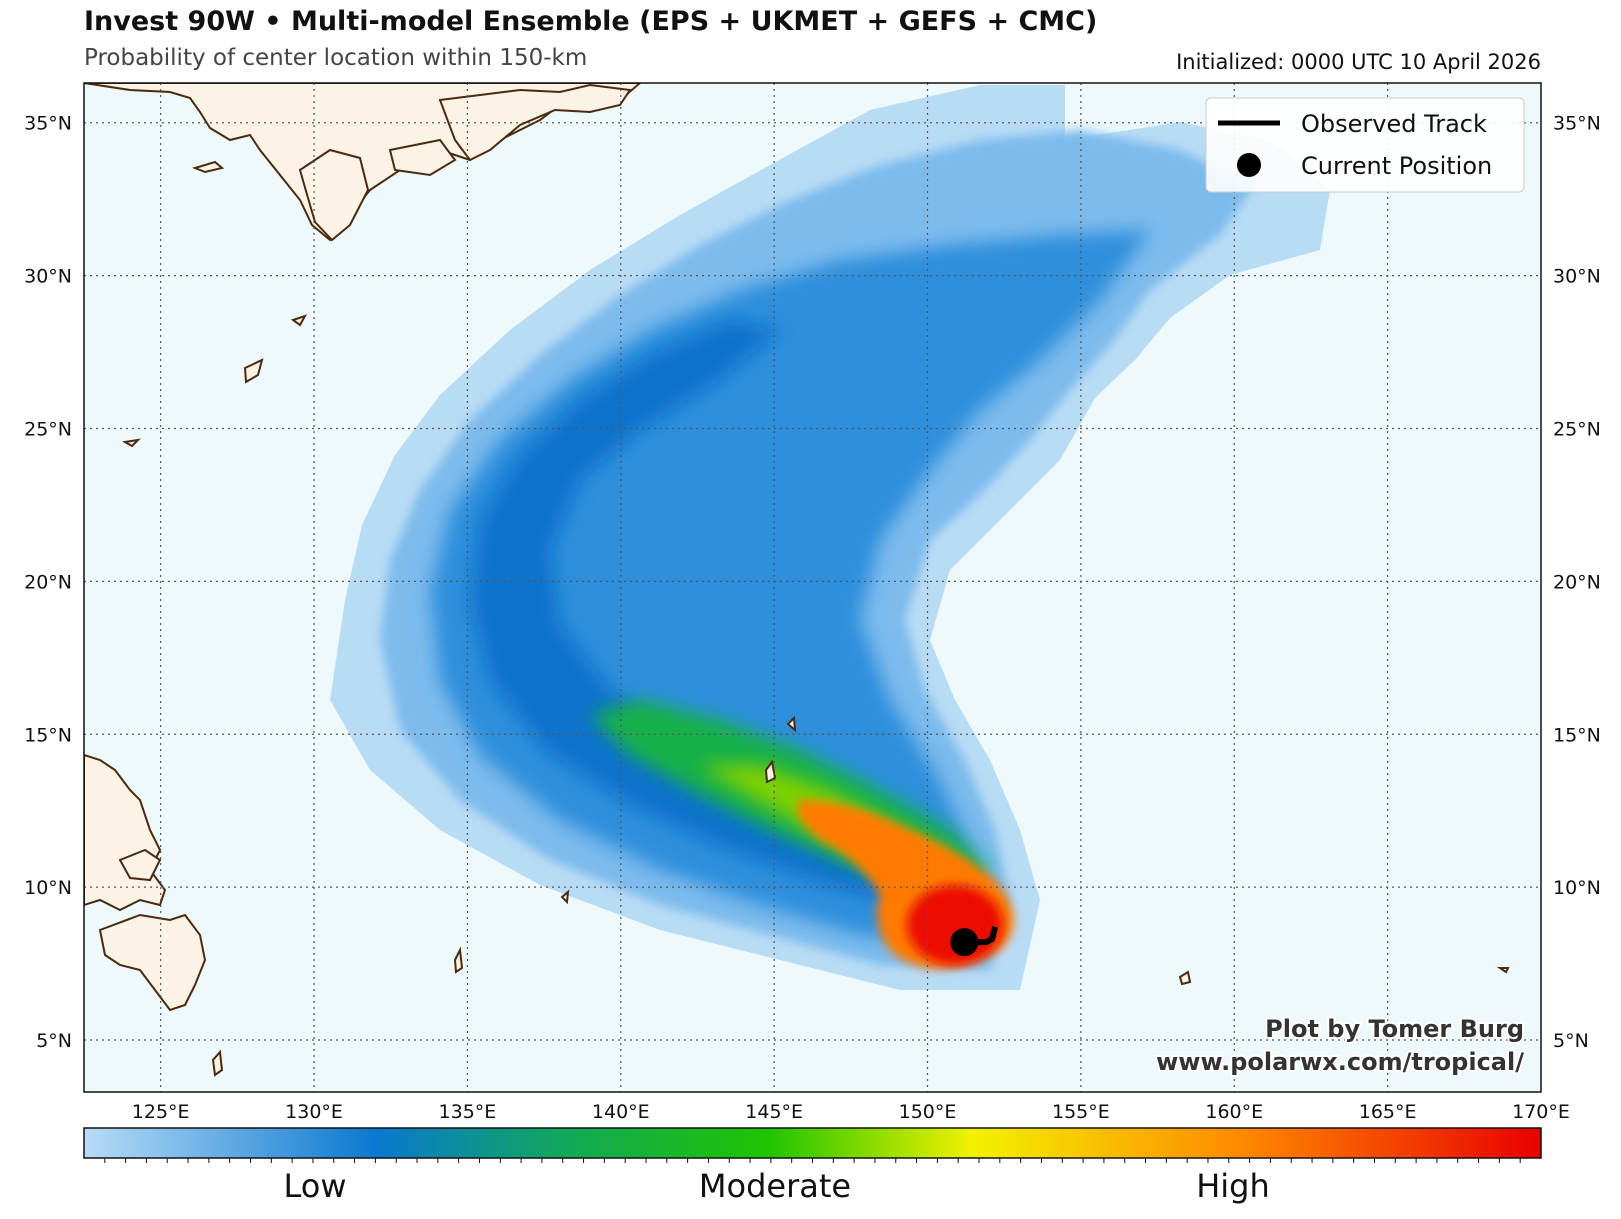 Image resolution: width=1621 pixels, height=1219 pixels. I want to click on colorbar: Low Moderate High, so click(812, 1166).